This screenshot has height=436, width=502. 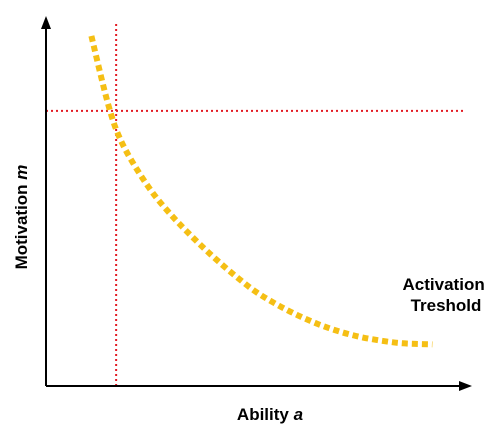 What do you see at coordinates (465, 386) in the screenshot?
I see `x-axis-arrowhead` at bounding box center [465, 386].